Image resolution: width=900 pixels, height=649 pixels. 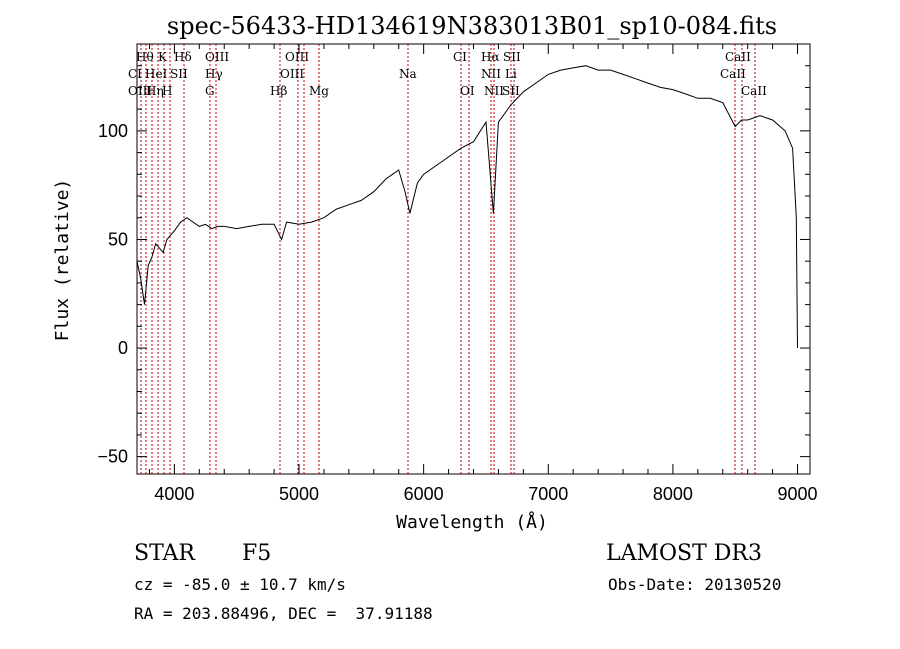 I want to click on x-tick-label: 6000, so click(x=424, y=494).